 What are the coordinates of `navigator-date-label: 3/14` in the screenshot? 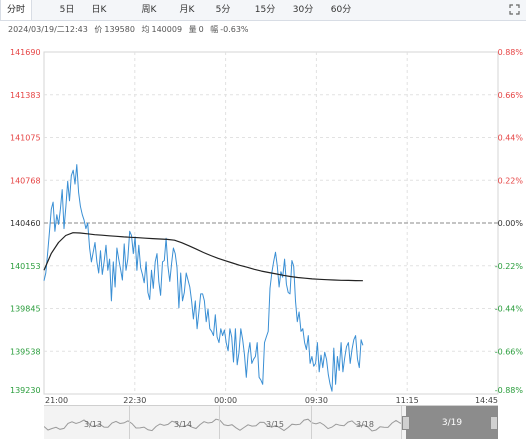 It's located at (183, 424).